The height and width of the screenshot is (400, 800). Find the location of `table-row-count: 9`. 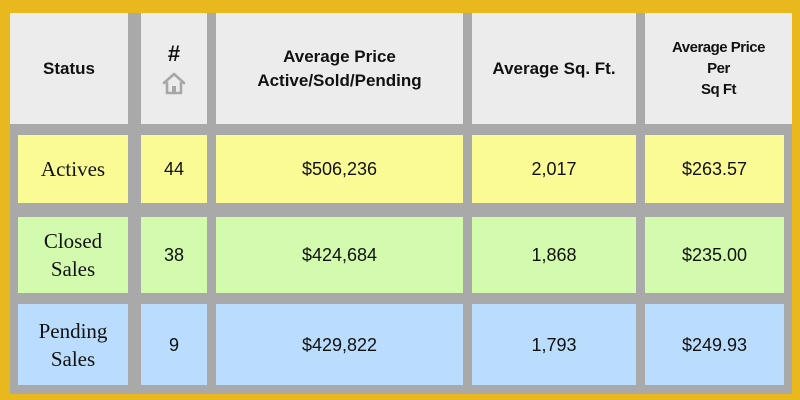

table-row-count: 9 is located at coordinates (174, 344).